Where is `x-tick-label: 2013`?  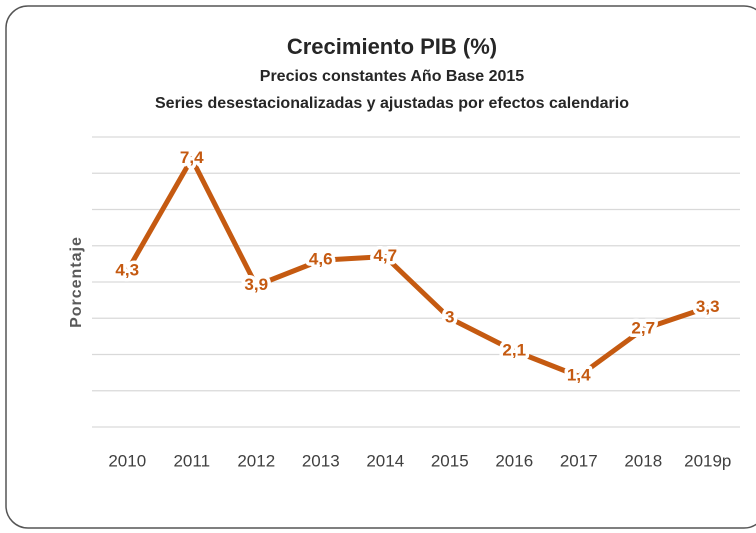
x-tick-label: 2013 is located at coordinates (321, 460).